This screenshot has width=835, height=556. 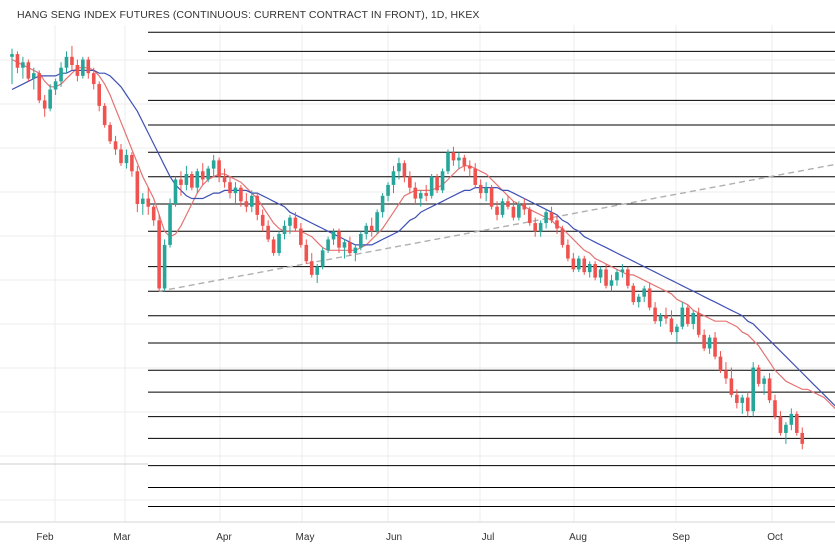 I want to click on x-tick-label: Jun, so click(x=394, y=537).